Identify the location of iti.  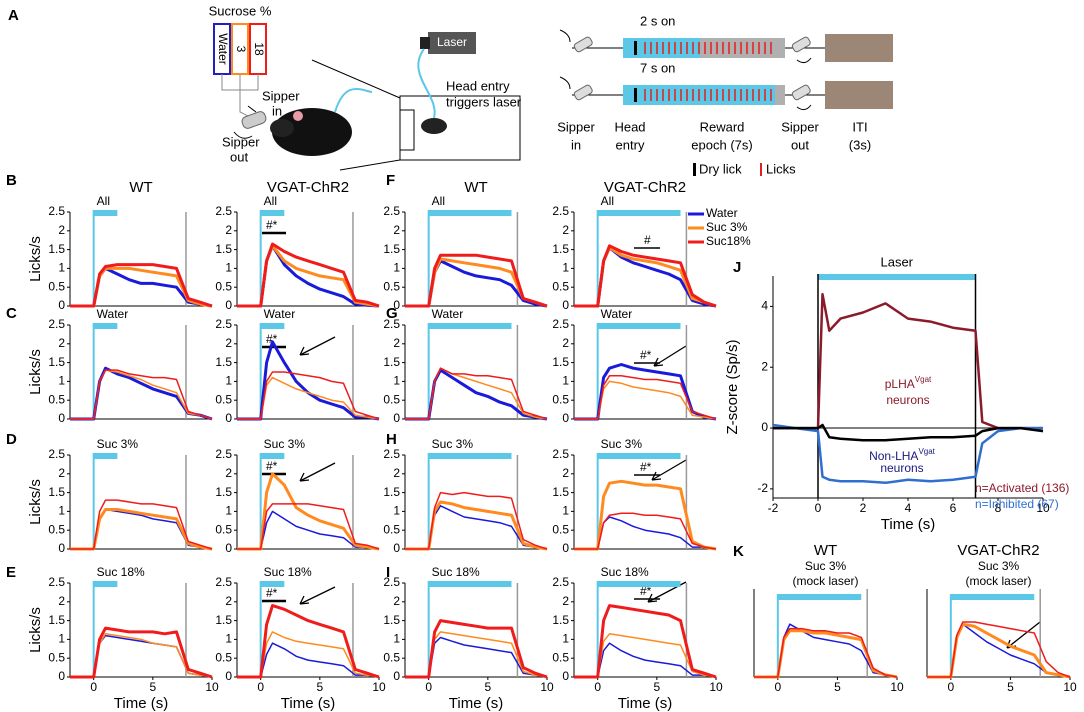
(859, 48).